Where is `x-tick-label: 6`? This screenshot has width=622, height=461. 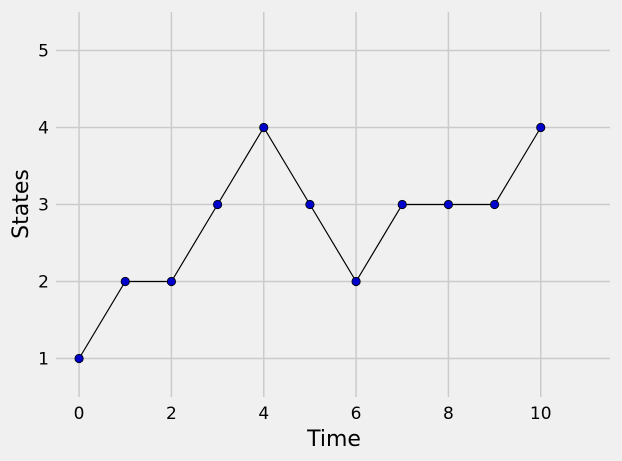
x-tick-label: 6 is located at coordinates (356, 414).